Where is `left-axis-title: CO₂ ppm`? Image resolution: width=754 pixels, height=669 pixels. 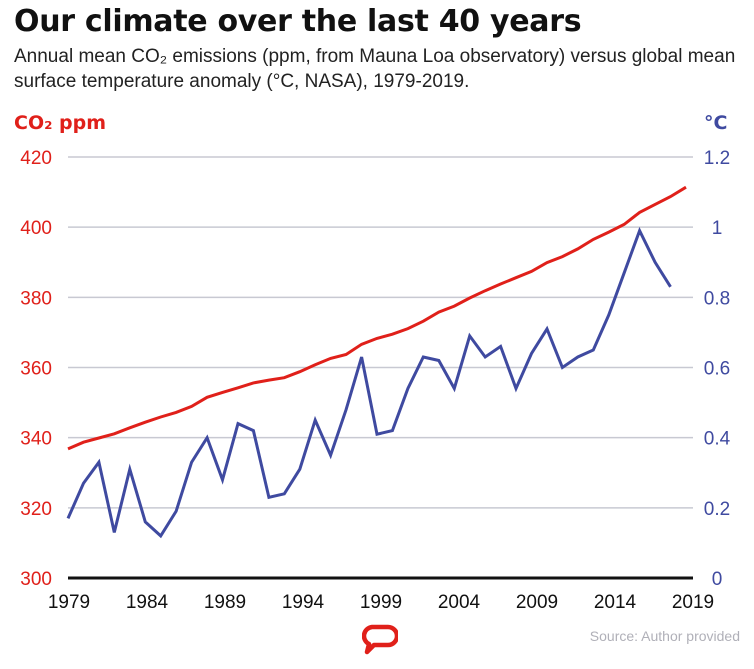 left-axis-title: CO₂ ppm is located at coordinates (60, 123).